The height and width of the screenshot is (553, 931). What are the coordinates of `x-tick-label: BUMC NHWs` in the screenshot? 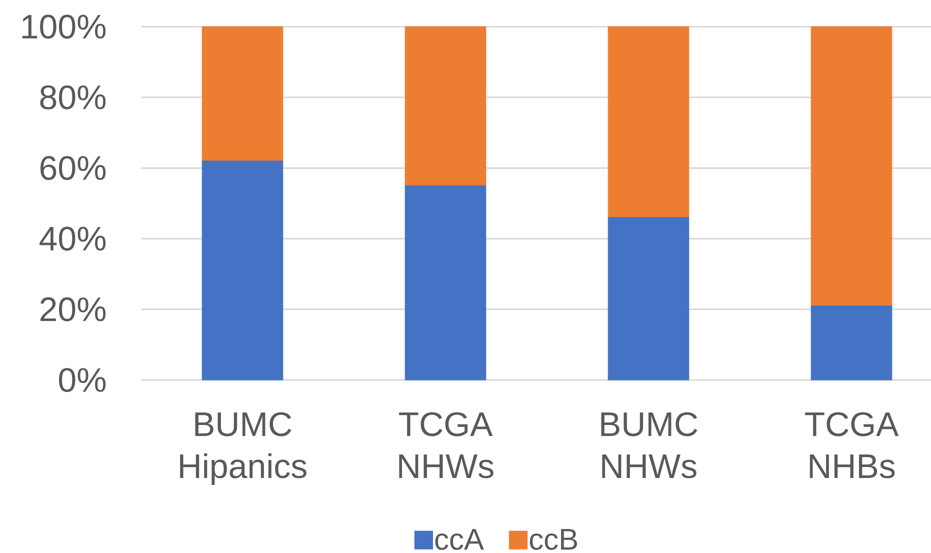 It's located at (649, 445).